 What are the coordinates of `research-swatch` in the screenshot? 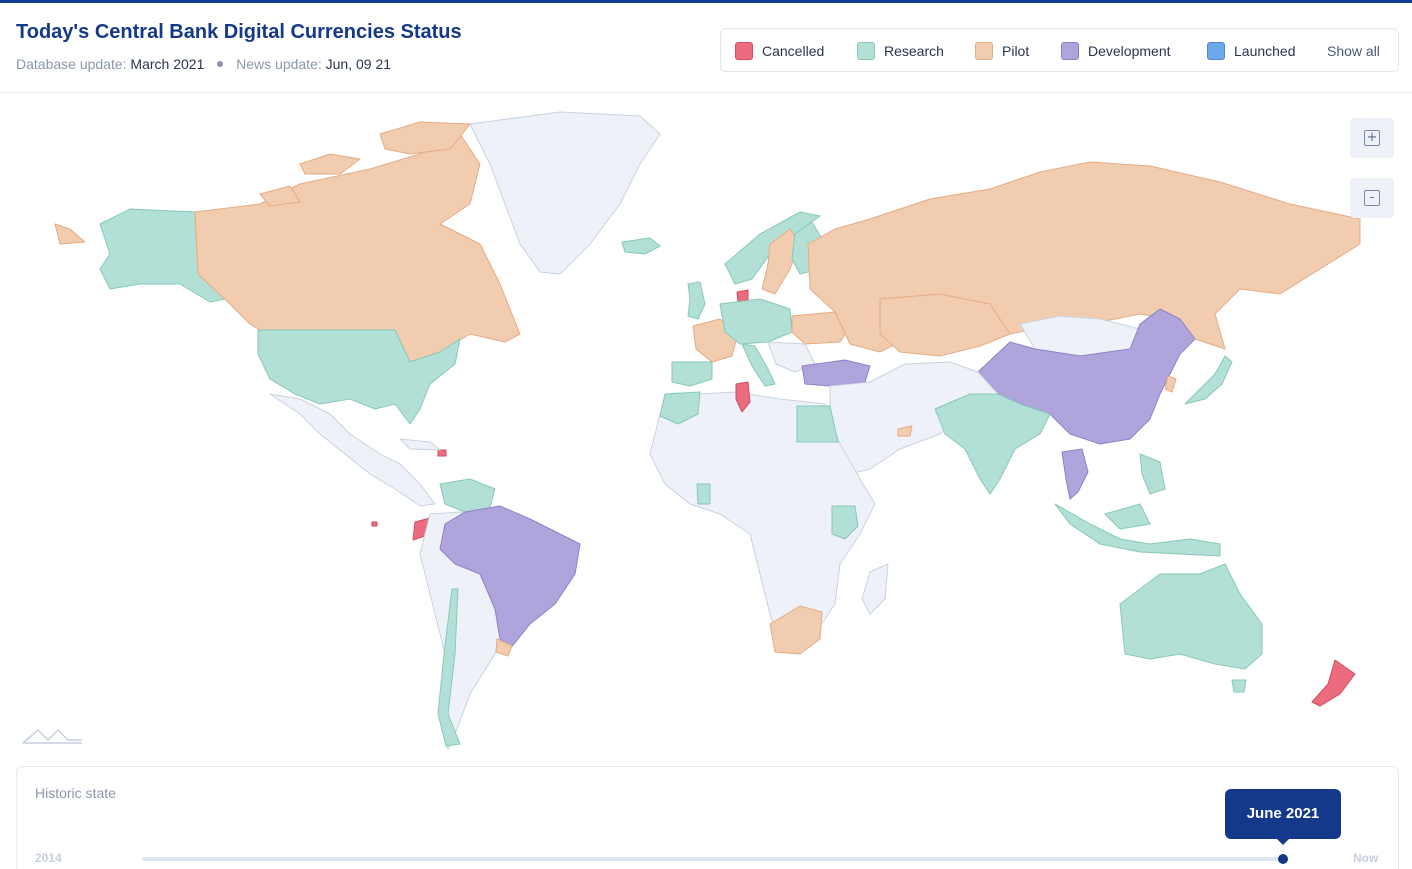 It's located at (866, 51).